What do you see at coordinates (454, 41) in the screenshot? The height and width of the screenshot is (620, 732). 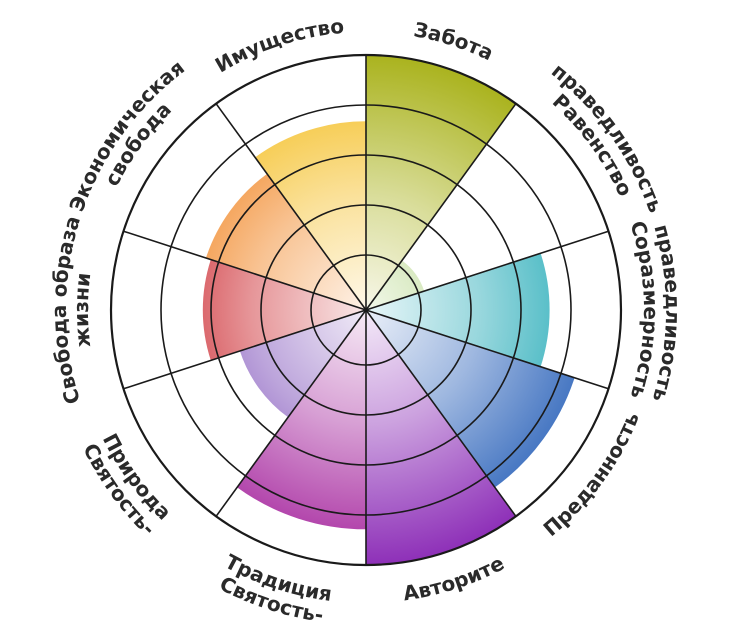 I see `category-label: Забота` at bounding box center [454, 41].